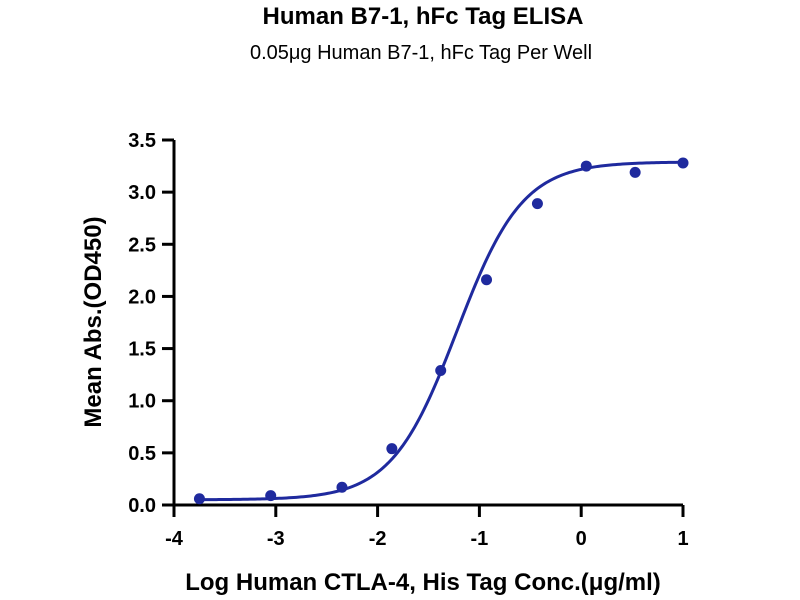 The image size is (800, 600). Describe the element at coordinates (142, 402) in the screenshot. I see `y-tick-label: 1.0` at that location.